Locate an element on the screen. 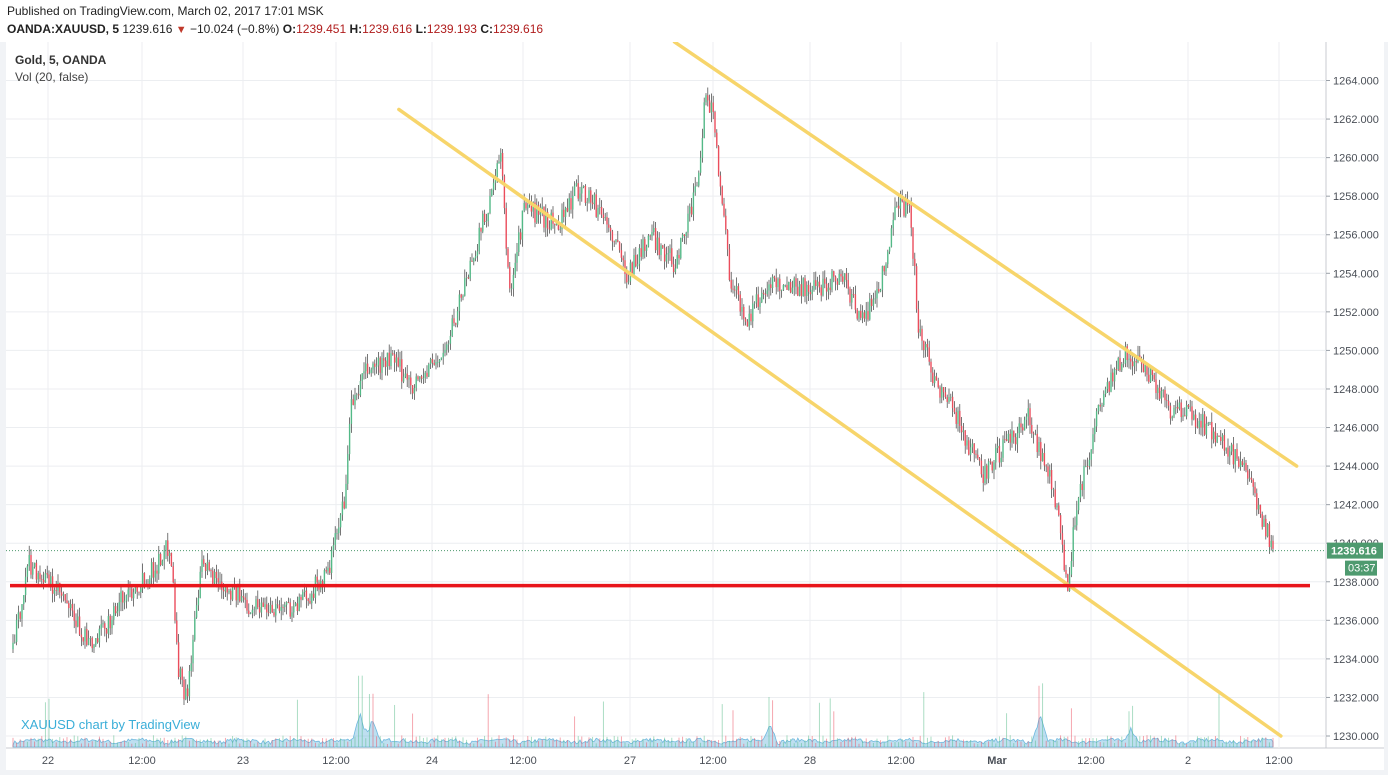  close-label: C: is located at coordinates (486, 29).